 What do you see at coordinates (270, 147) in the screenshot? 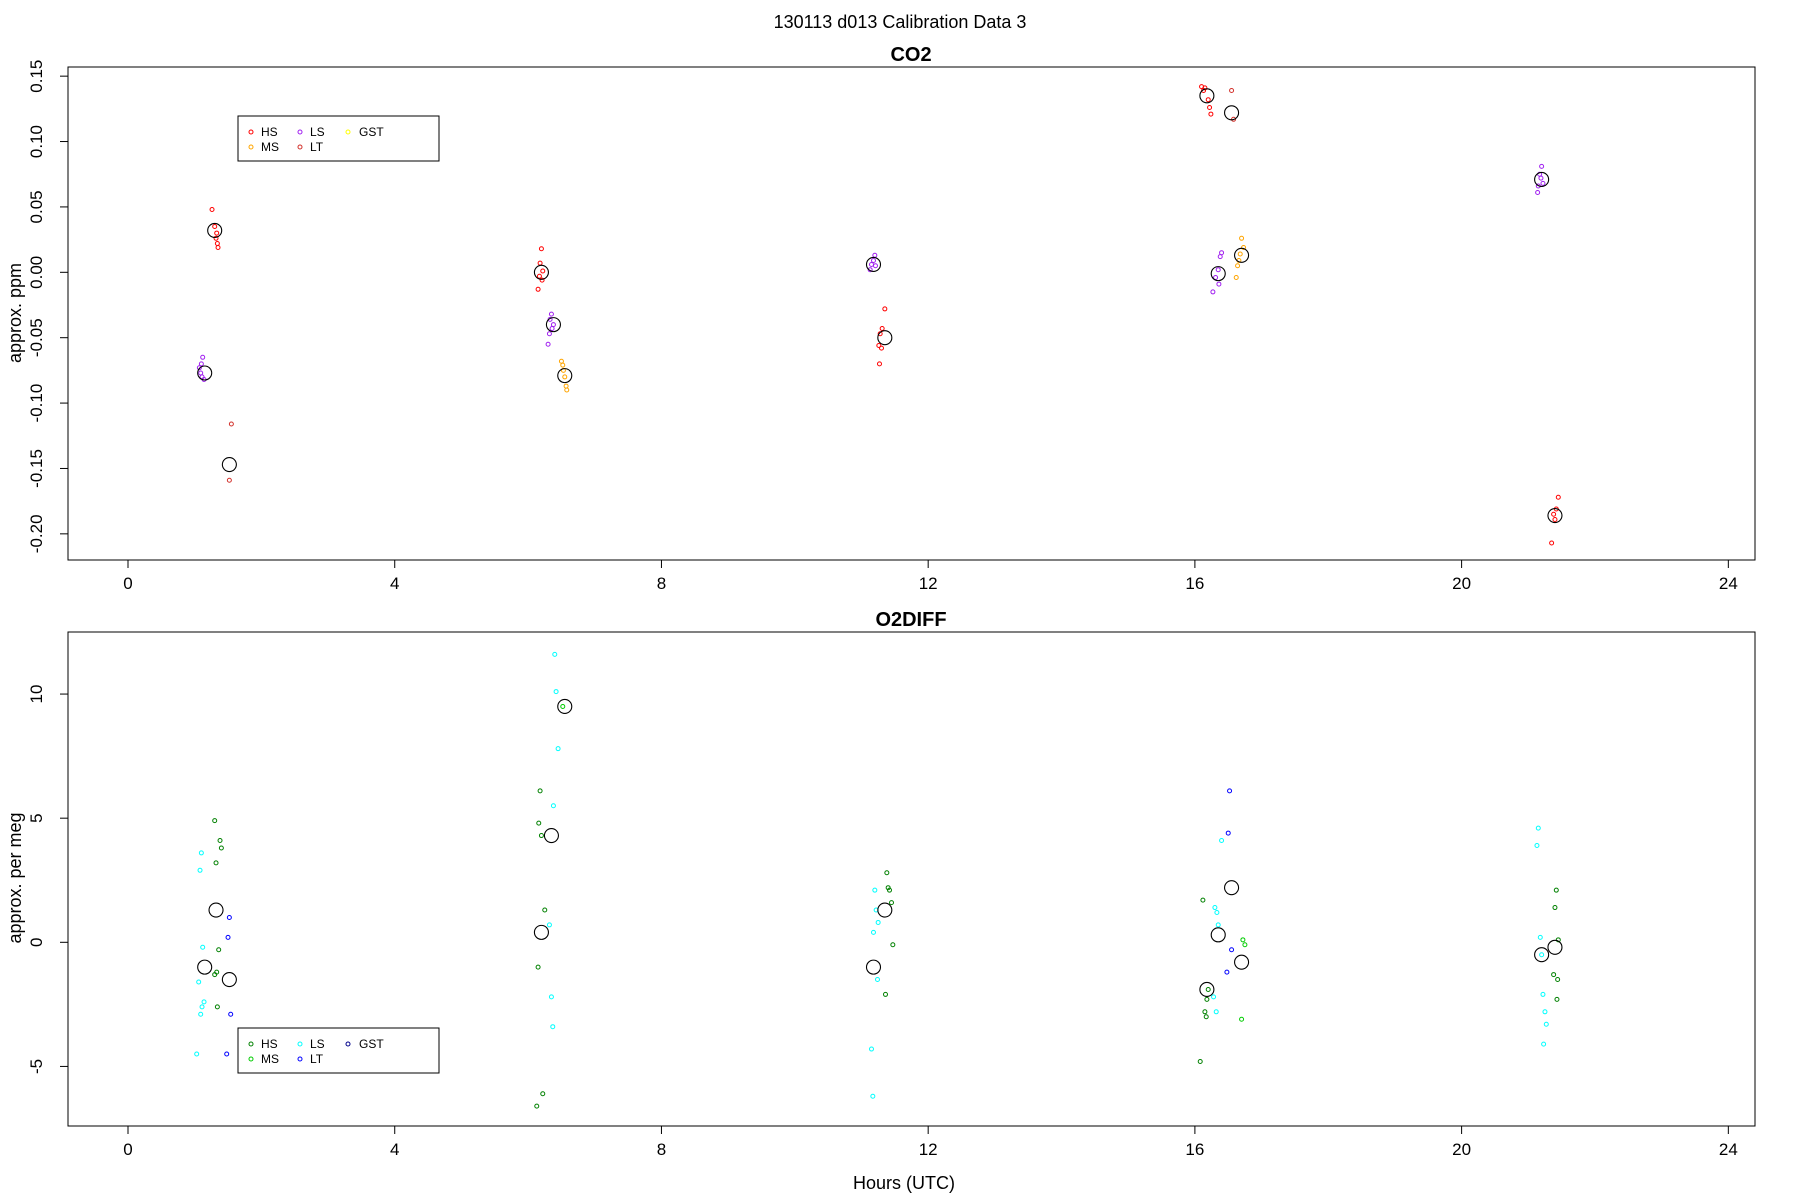
I see `co2-legend-label-ms: MS` at bounding box center [270, 147].